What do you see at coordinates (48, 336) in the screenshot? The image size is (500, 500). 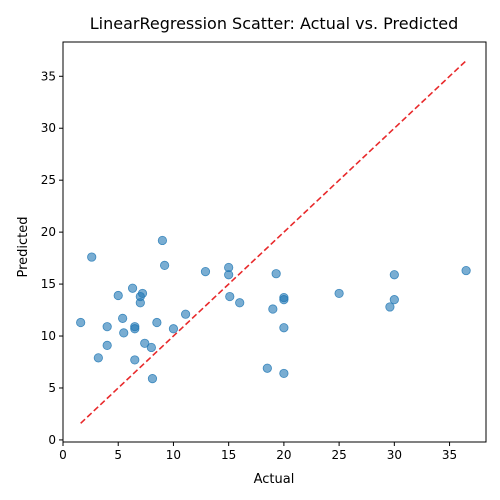 I see `y-tick-label: 10` at bounding box center [48, 336].